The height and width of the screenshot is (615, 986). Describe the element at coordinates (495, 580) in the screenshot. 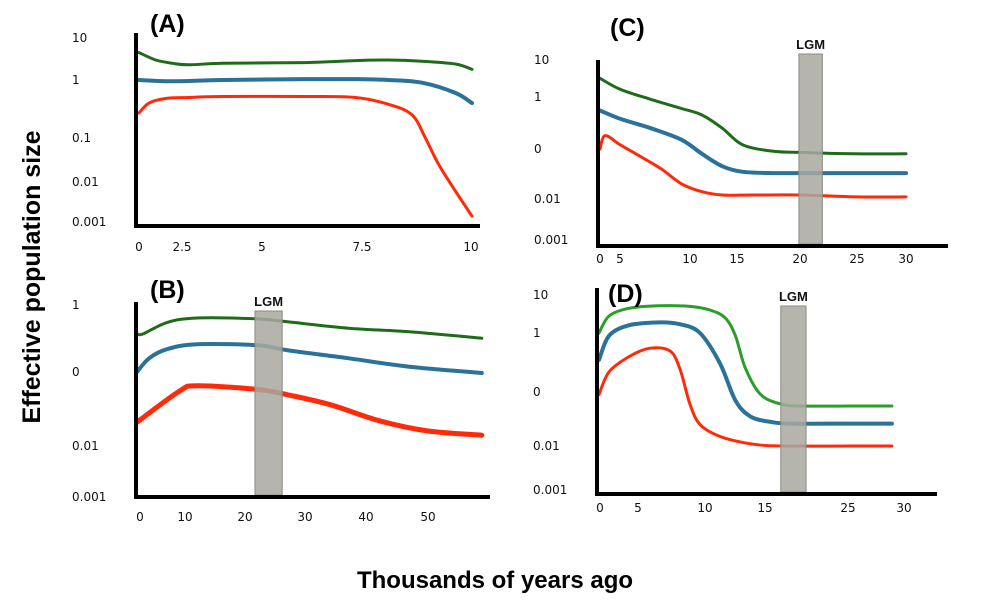

I see `x-axis-title: Thousands of years ago` at that location.